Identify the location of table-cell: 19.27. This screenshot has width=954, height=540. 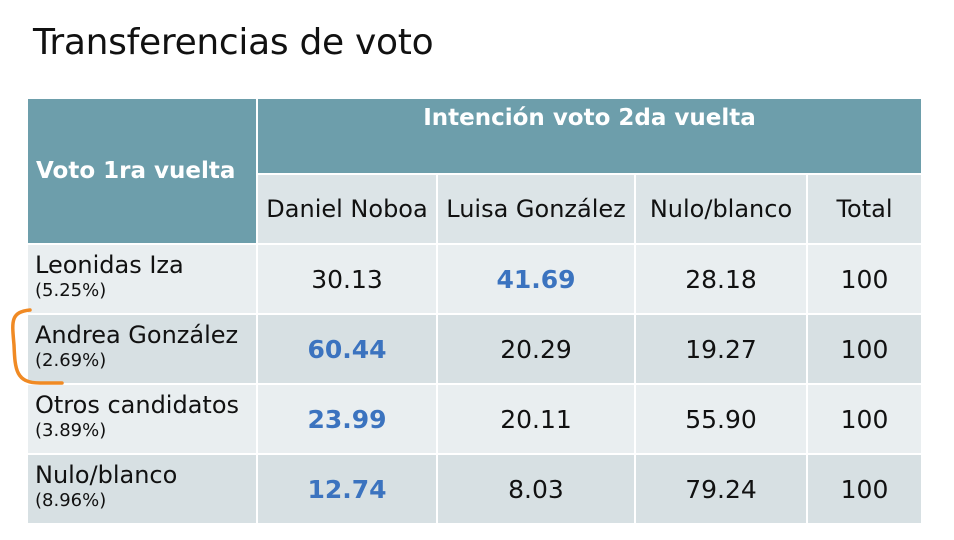
(721, 349).